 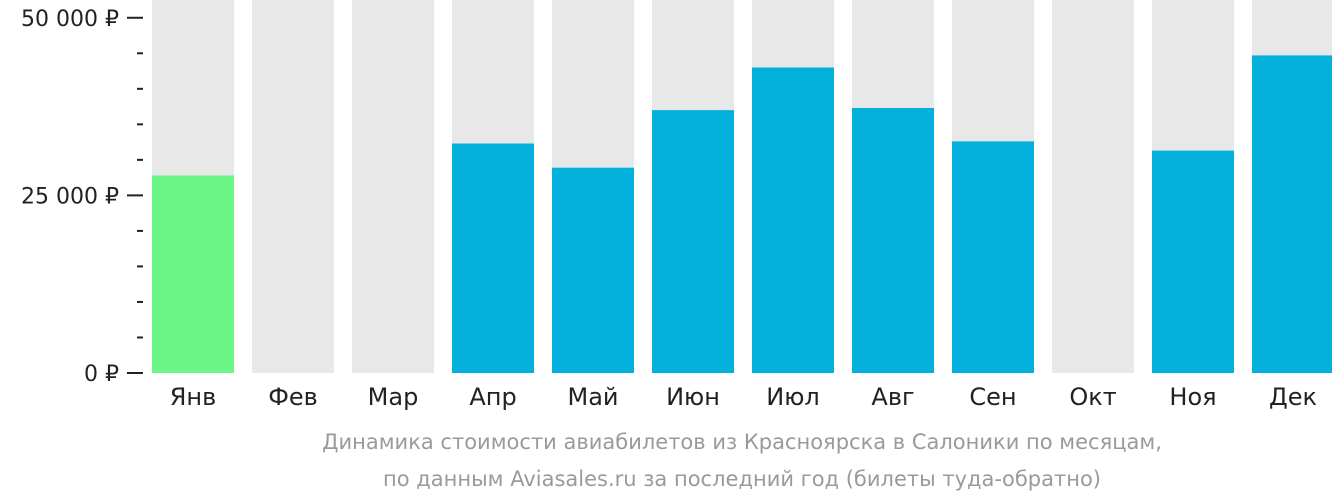 What do you see at coordinates (693, 397) in the screenshot?
I see `x-tick-label: Июн` at bounding box center [693, 397].